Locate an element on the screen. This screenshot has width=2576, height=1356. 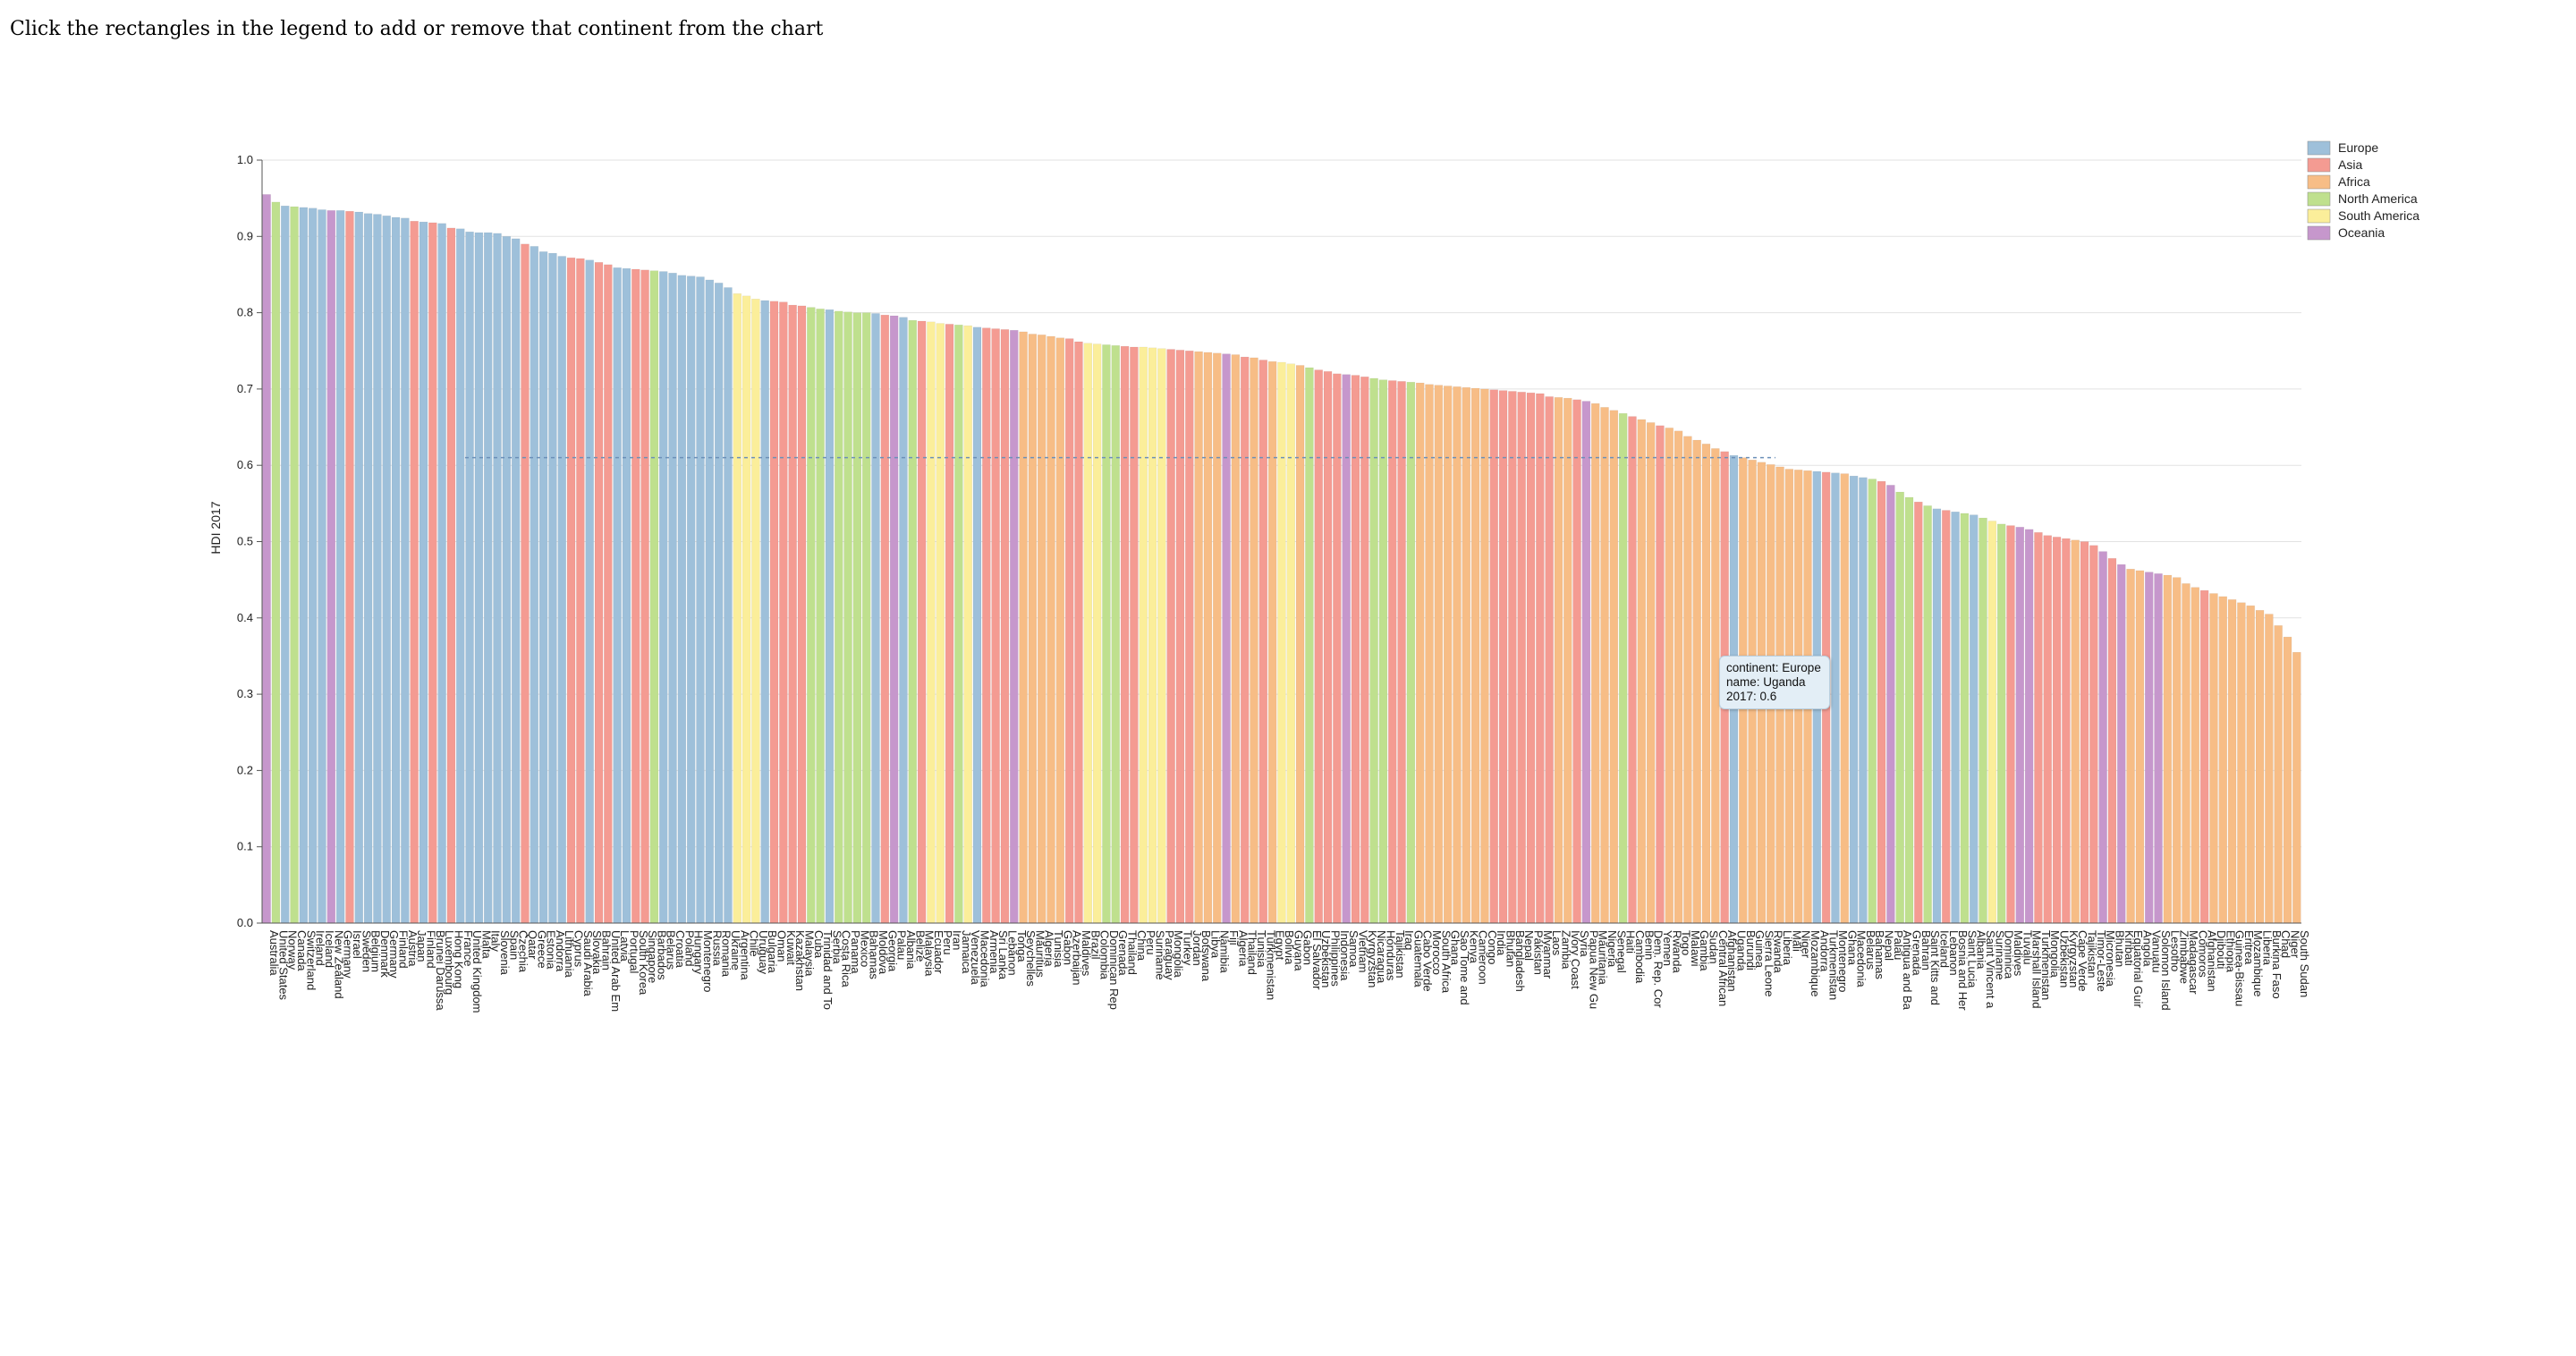
legend-item: North America is located at coordinates (2362, 199).